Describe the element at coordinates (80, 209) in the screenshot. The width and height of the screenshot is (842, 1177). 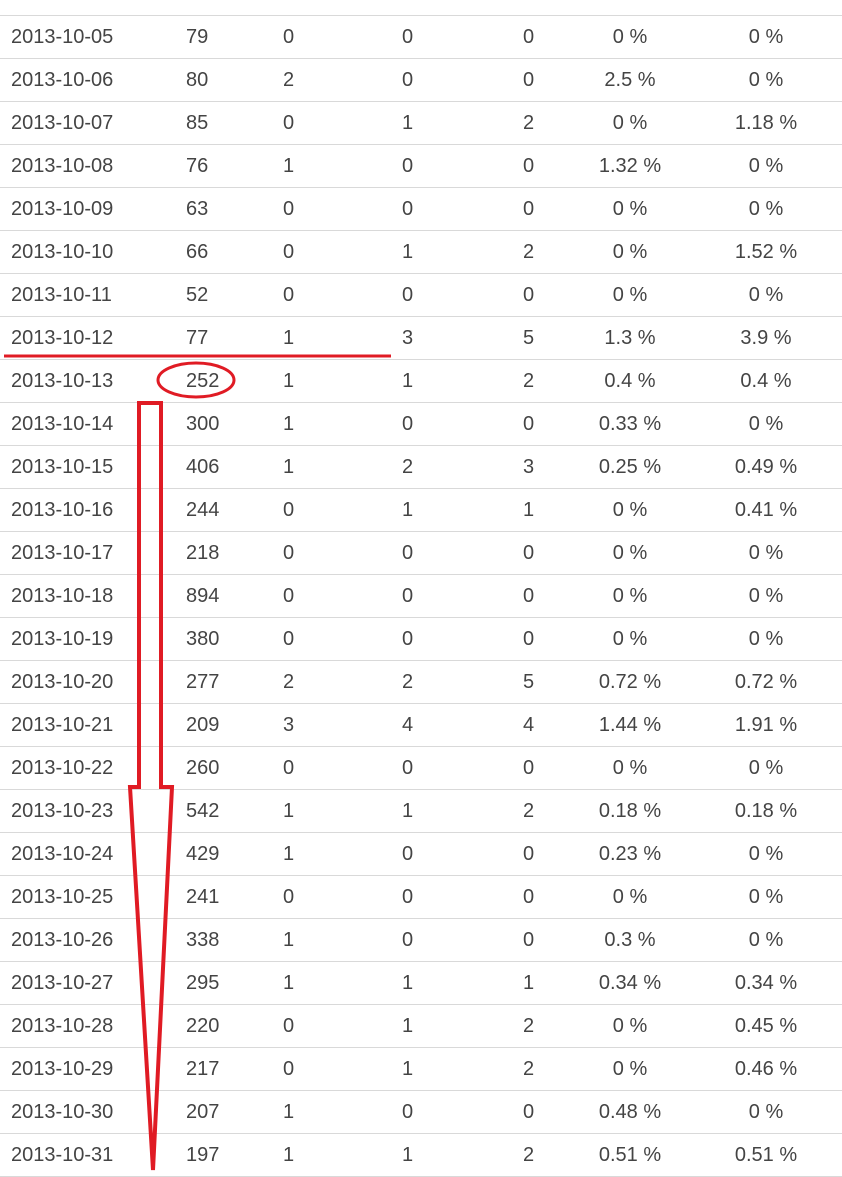
I see `date-cell: 2013-10-09` at that location.